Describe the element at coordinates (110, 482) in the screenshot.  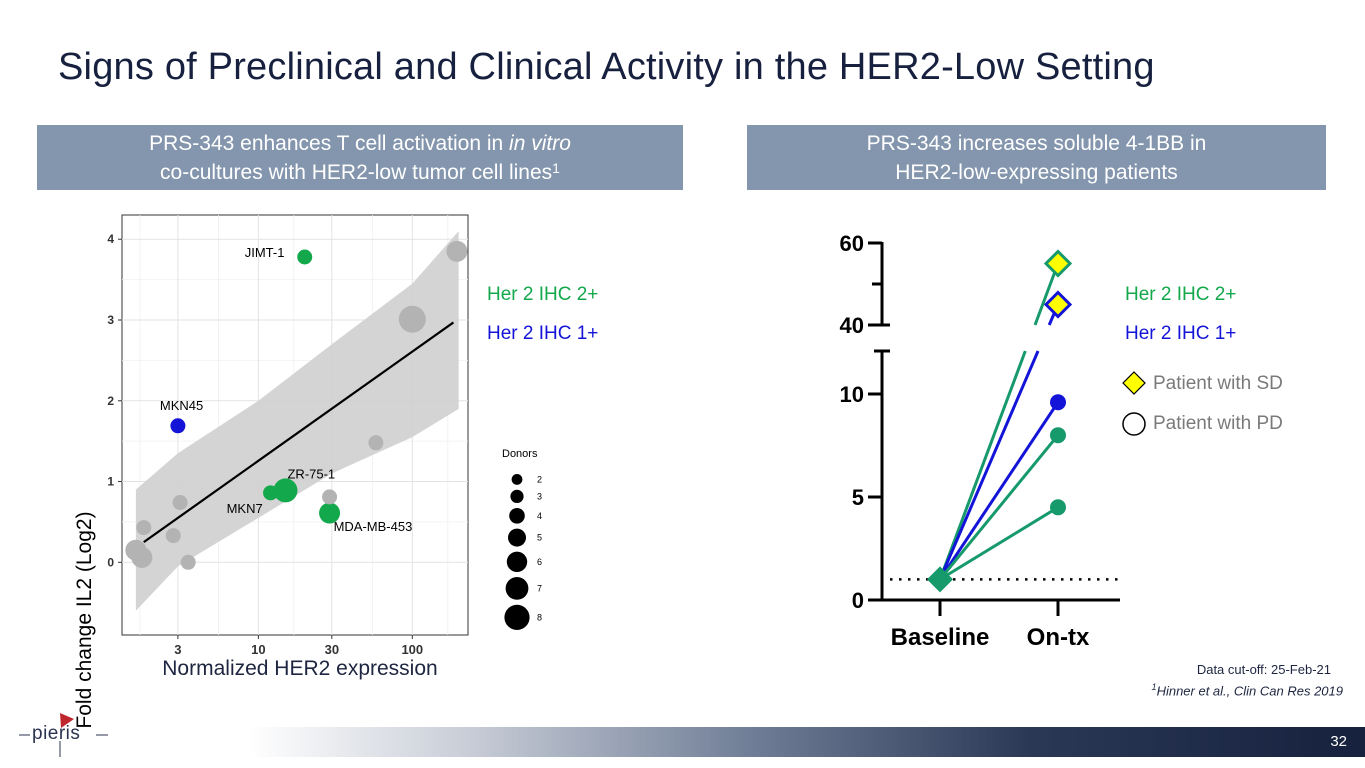
I see `y-tick-label: 1` at that location.